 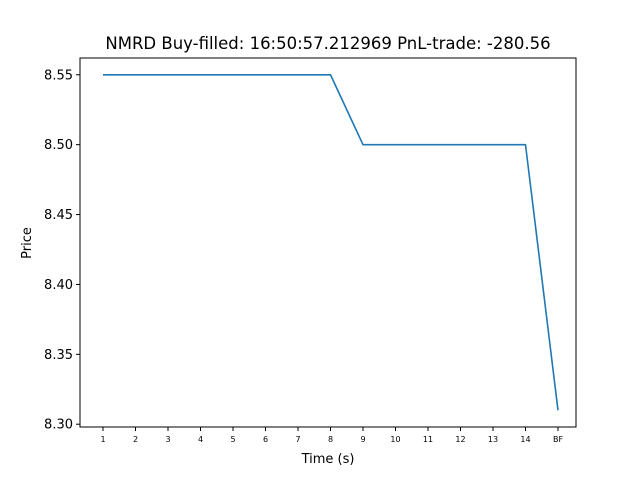 I want to click on x-tick-label: 14, so click(x=525, y=439).